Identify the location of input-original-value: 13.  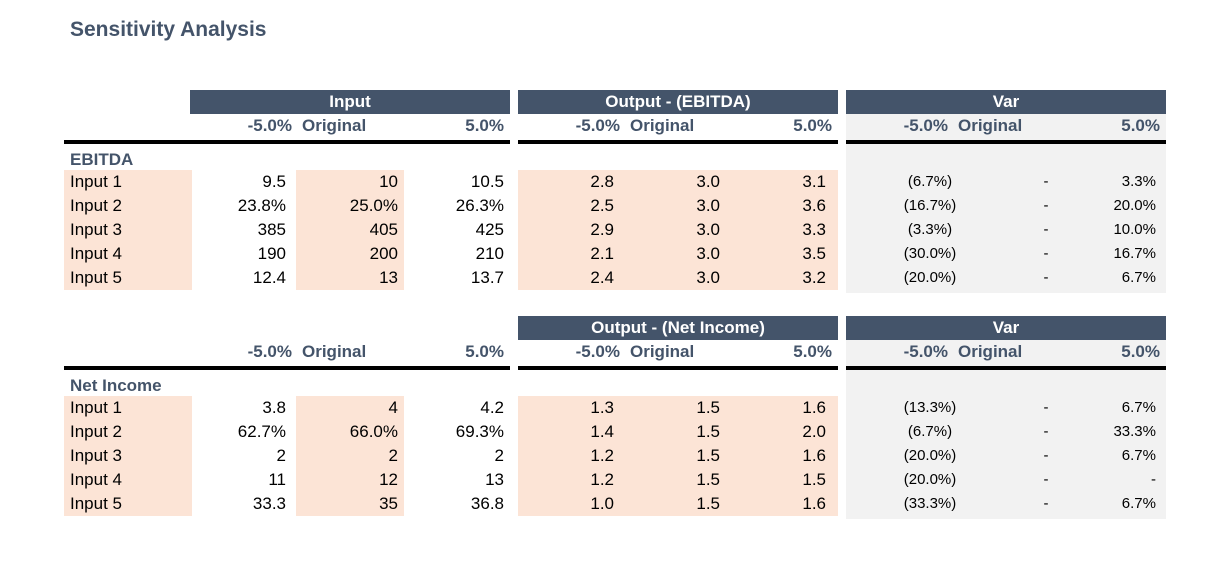
(388, 277).